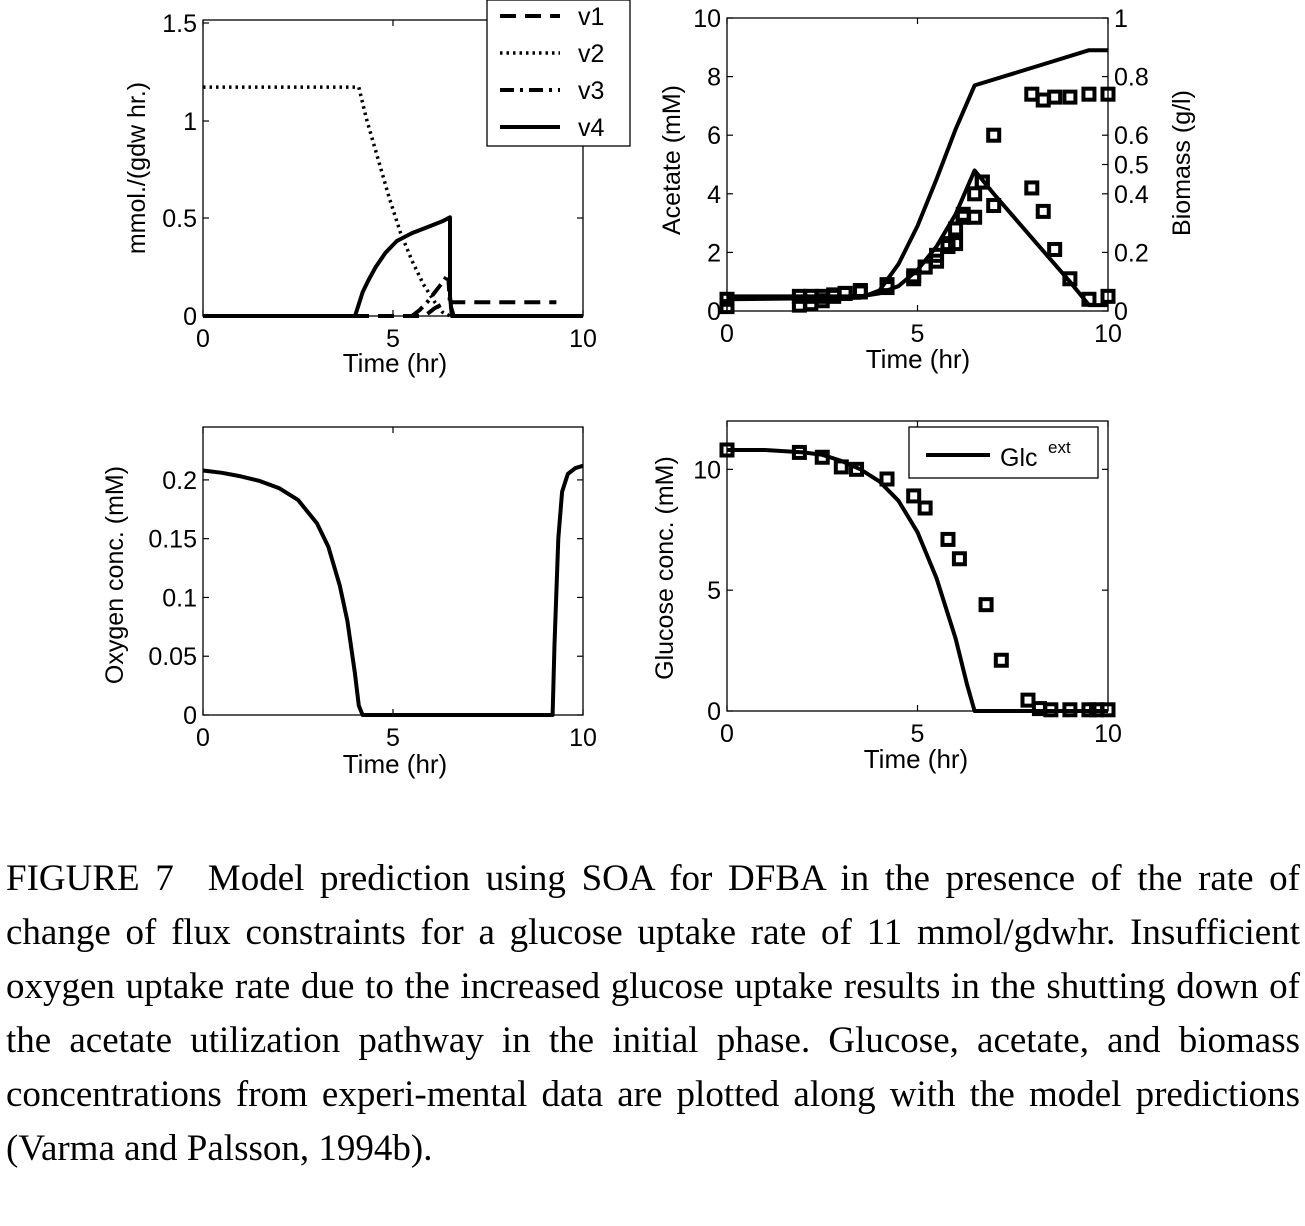 The height and width of the screenshot is (1226, 1305). I want to click on y-tick-label: 0.5, so click(179, 219).